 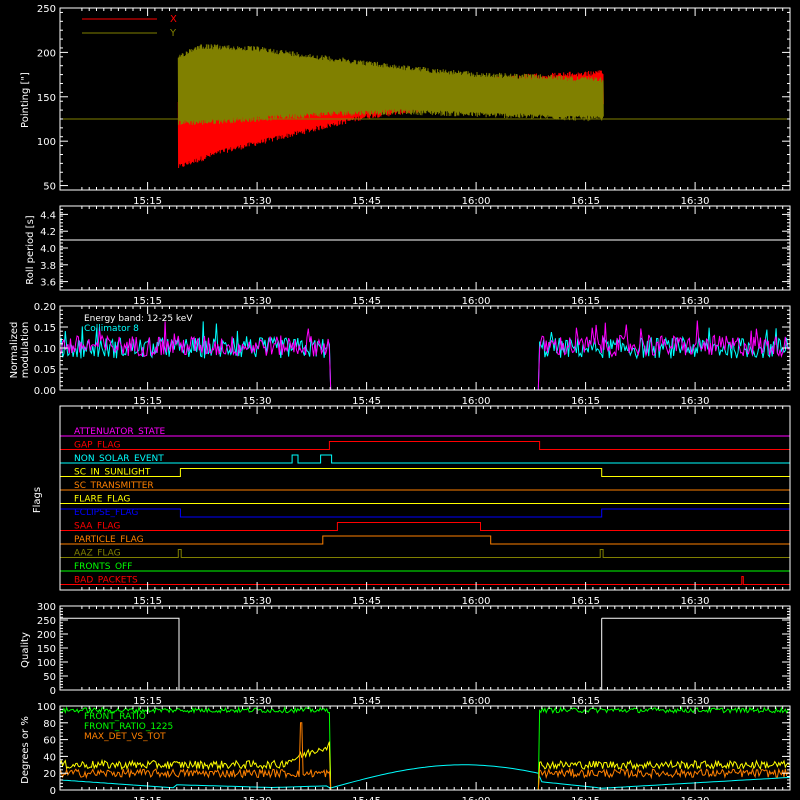 I want to click on flag-line-bad-packets, so click(x=425, y=580).